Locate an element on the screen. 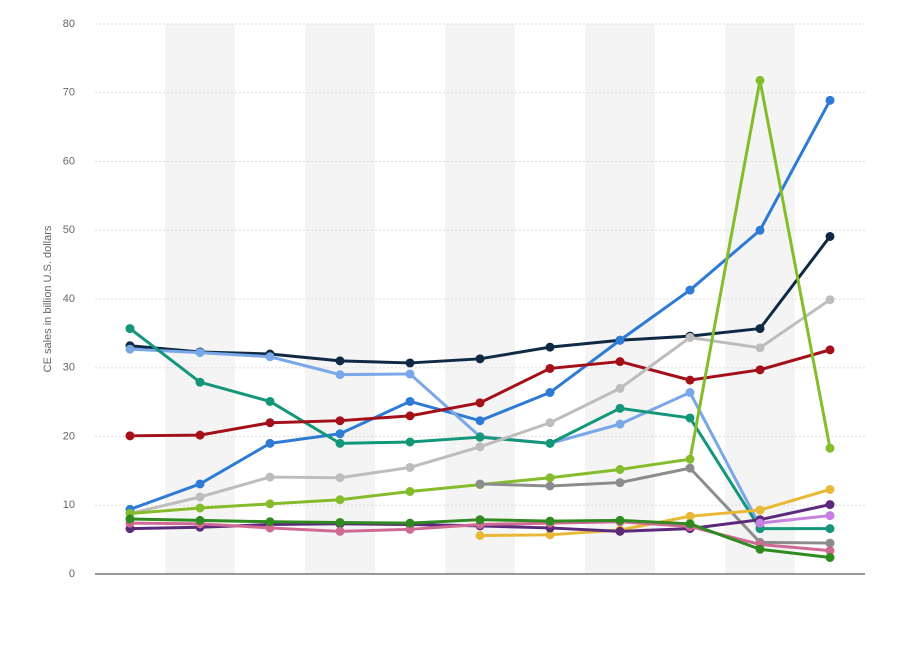 This screenshot has width=900, height=668. y-tick-label: 10 is located at coordinates (69, 505).